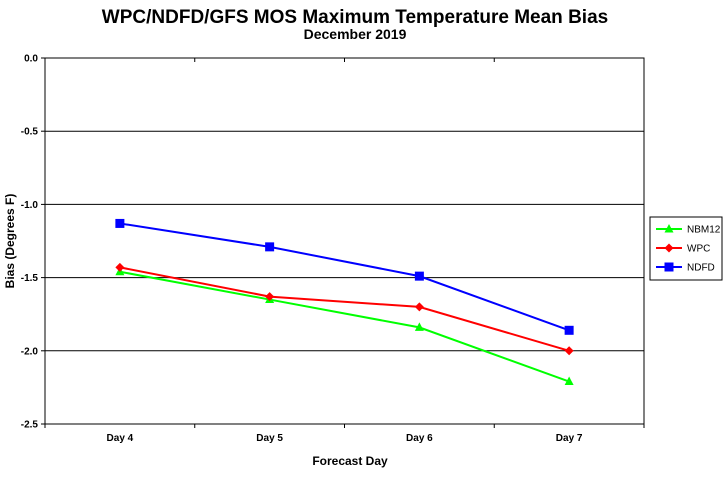  Describe the element at coordinates (30, 425) in the screenshot. I see `y-tick-label: -2.5` at that location.